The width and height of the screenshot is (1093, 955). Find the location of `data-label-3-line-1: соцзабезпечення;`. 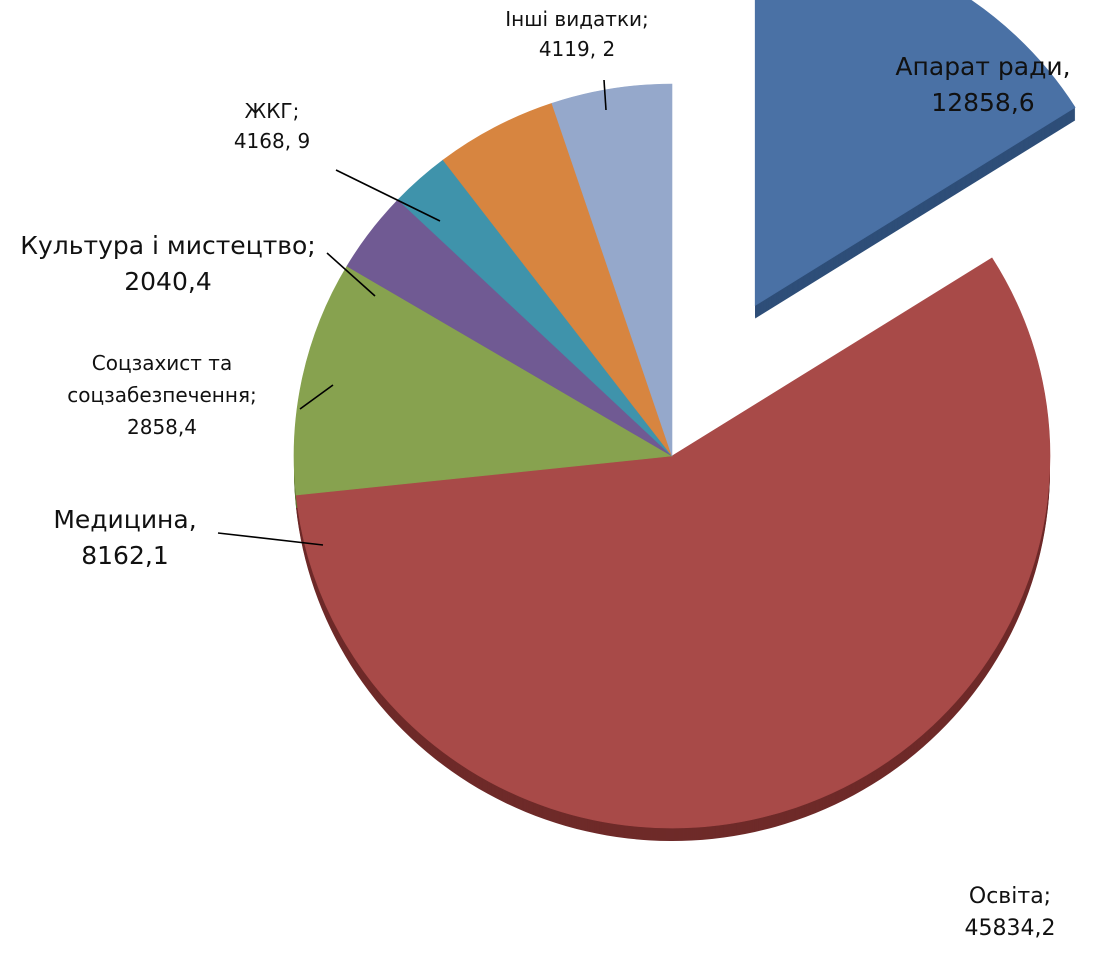

data-label-3-line-1: соцзабезпечення; is located at coordinates (161, 395).